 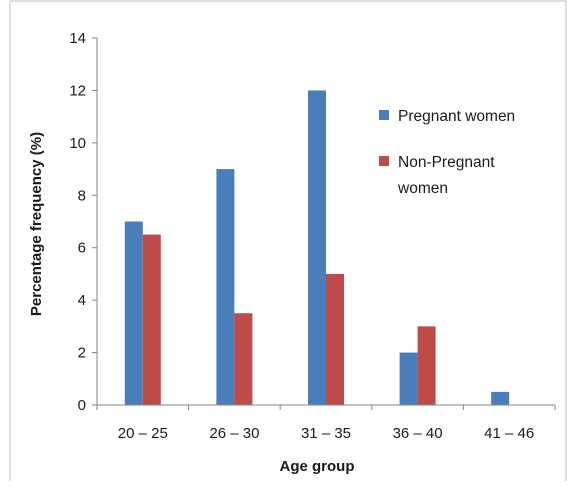 I want to click on x-axis-title: Age group, so click(x=317, y=466).